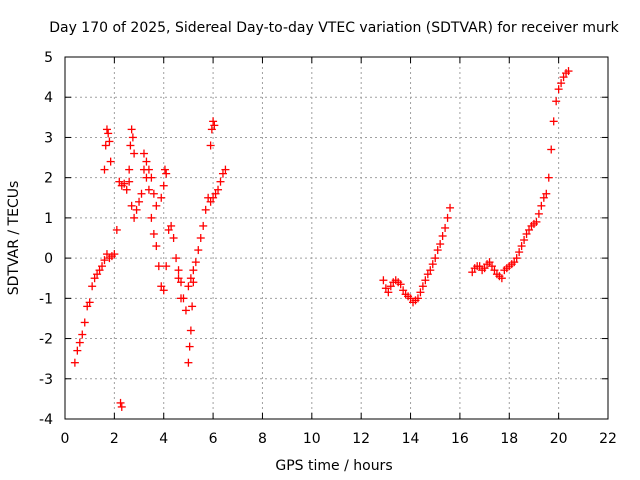 The width and height of the screenshot is (640, 480). I want to click on y-tick-label: 2, so click(48, 179).